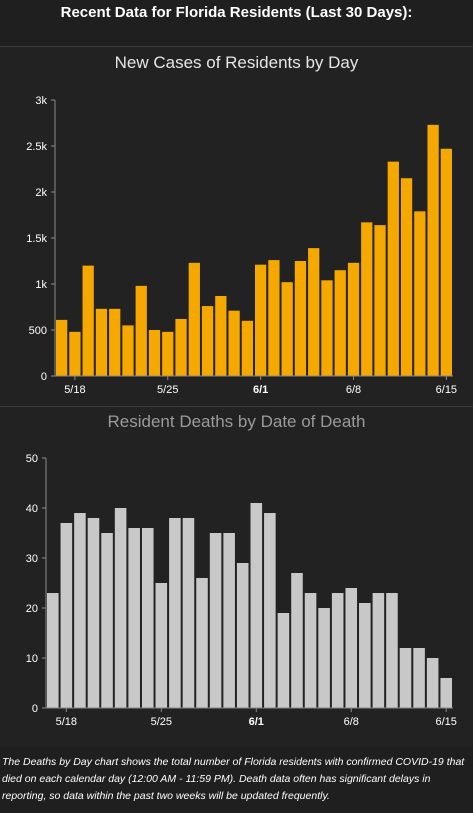 This screenshot has width=473, height=813. Describe the element at coordinates (32, 609) in the screenshot. I see `y-tick-label: 20` at that location.